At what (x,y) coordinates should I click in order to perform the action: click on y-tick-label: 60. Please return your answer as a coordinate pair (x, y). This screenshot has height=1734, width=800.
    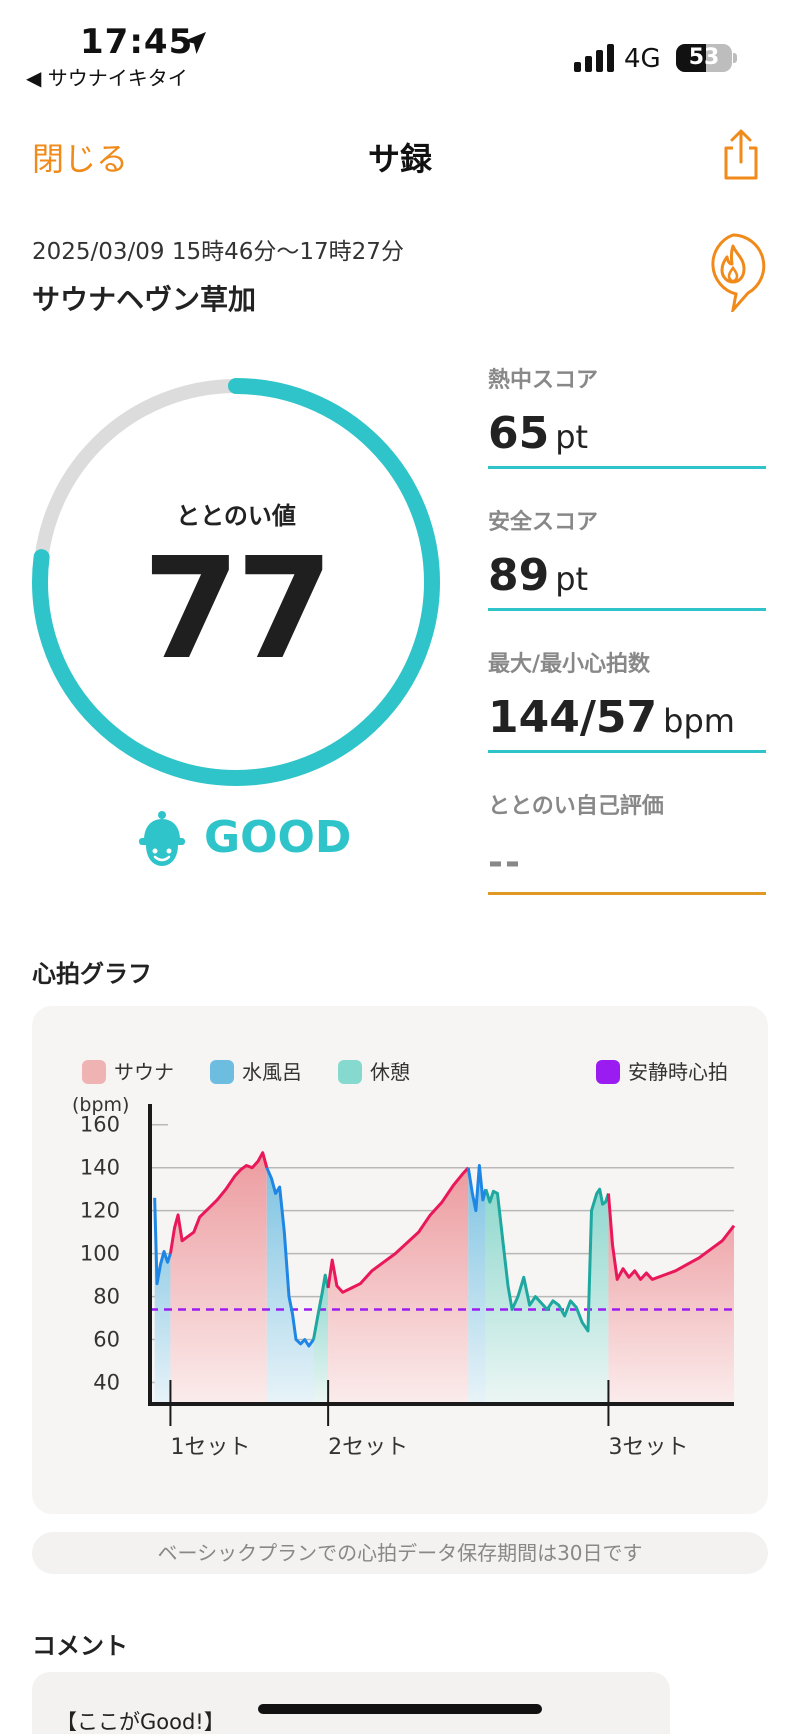
    Looking at the image, I should click on (106, 1340).